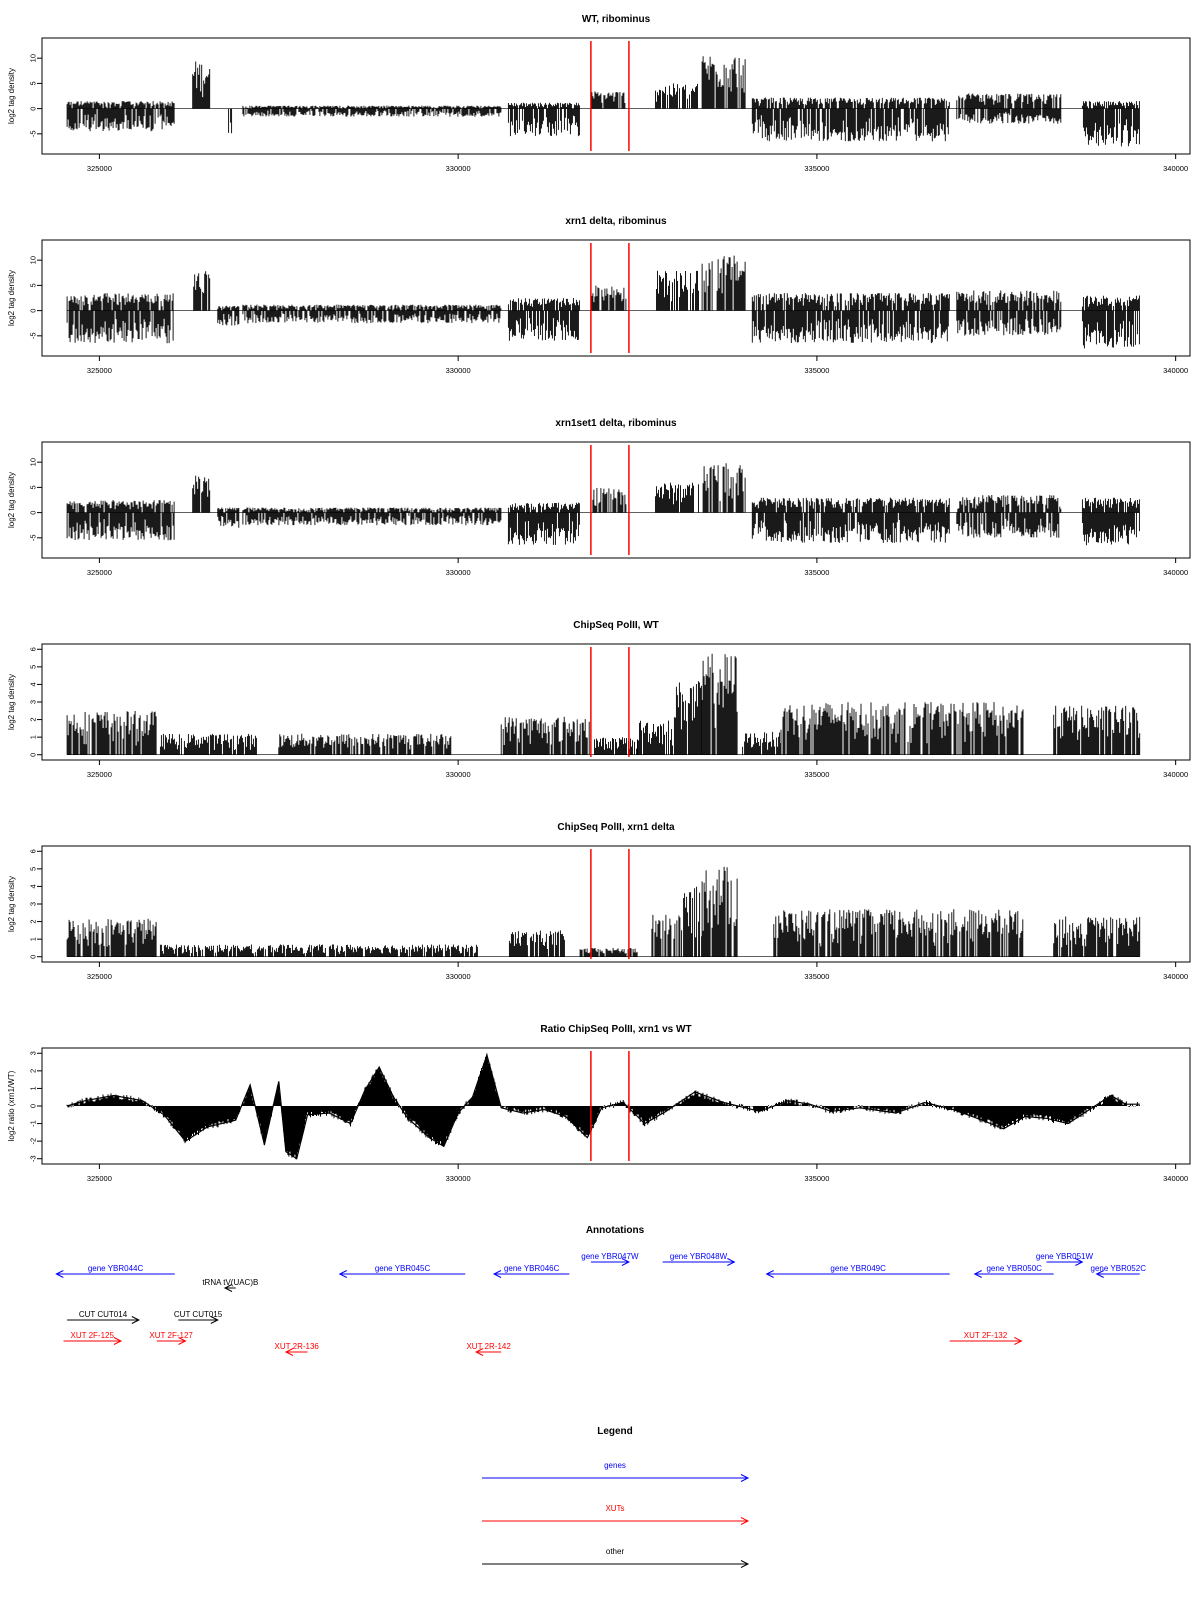 Image resolution: width=1200 pixels, height=1600 pixels. Describe the element at coordinates (616, 1471) in the screenshot. I see `legend-item: genes` at that location.